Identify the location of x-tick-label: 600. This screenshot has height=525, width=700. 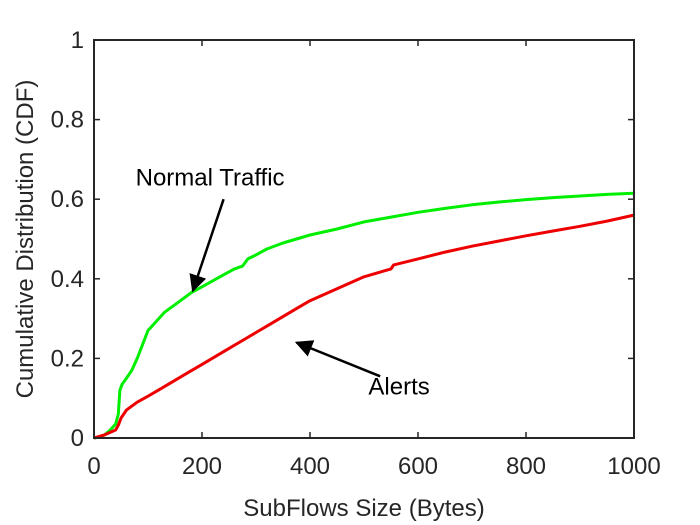
(418, 466).